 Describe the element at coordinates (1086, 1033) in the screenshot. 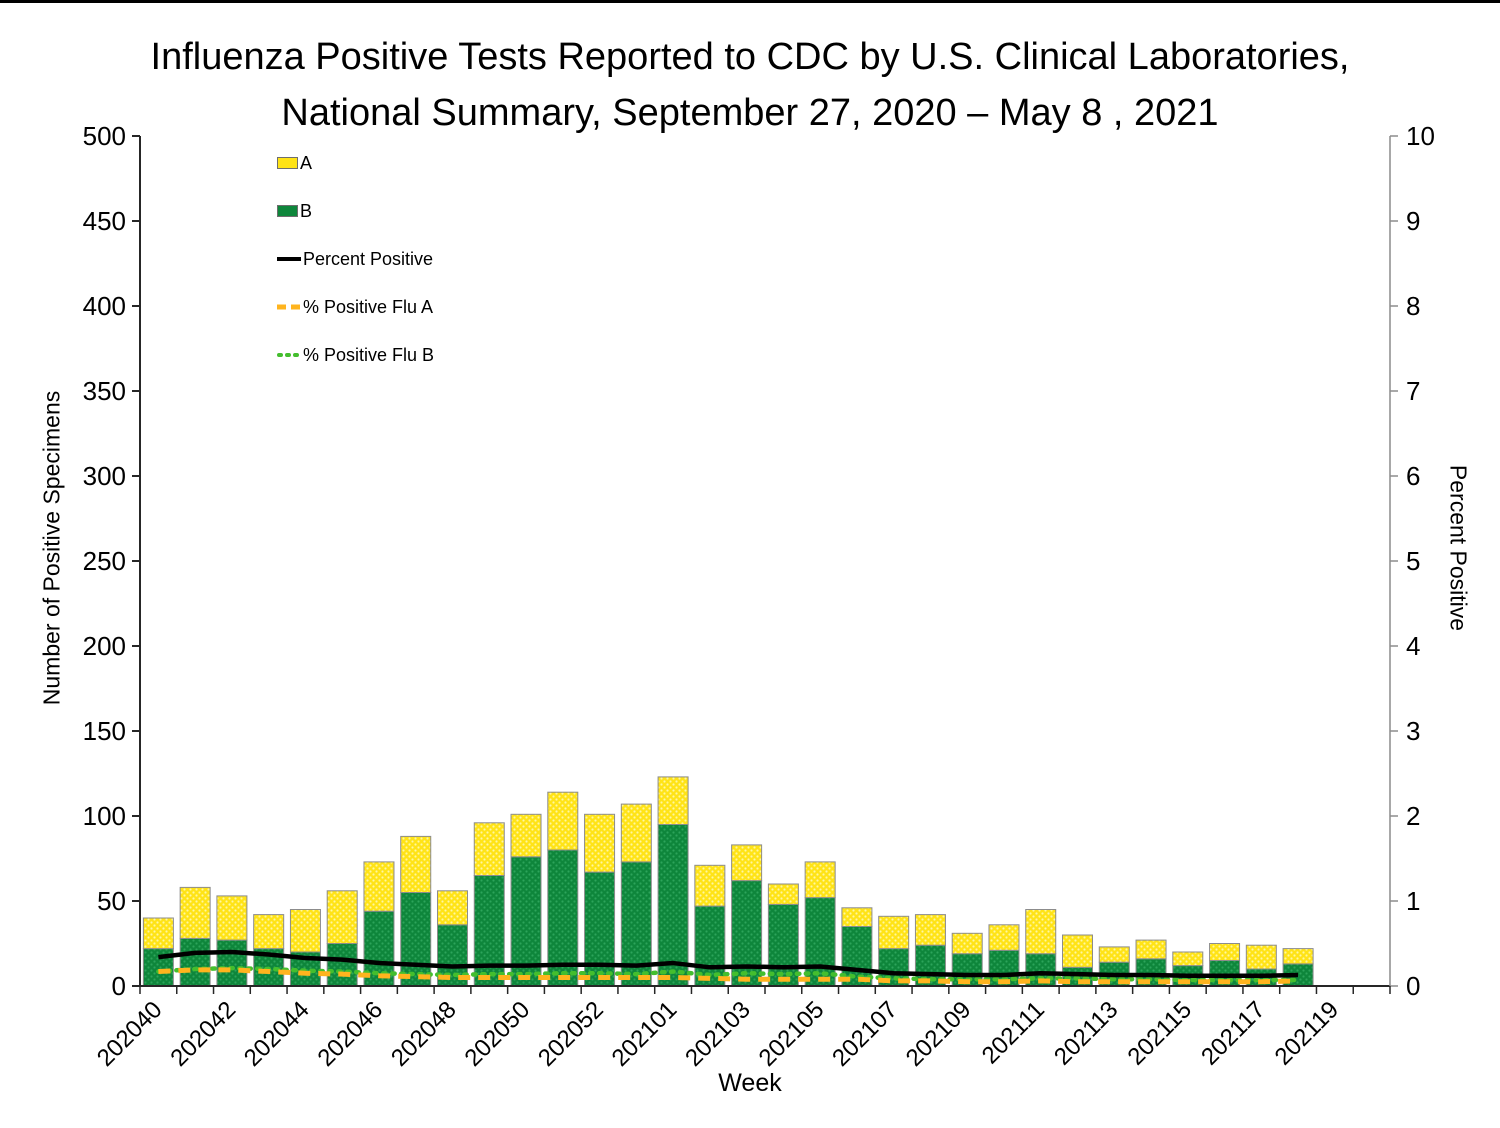

I see `x-tick-label: 202113` at that location.